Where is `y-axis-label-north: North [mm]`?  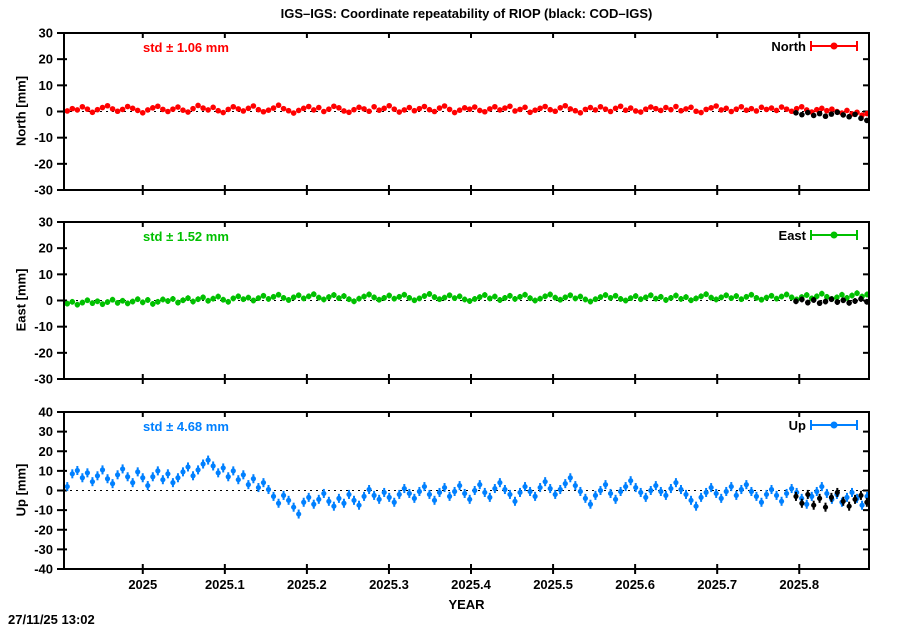 y-axis-label-north: North [mm] is located at coordinates (21, 111).